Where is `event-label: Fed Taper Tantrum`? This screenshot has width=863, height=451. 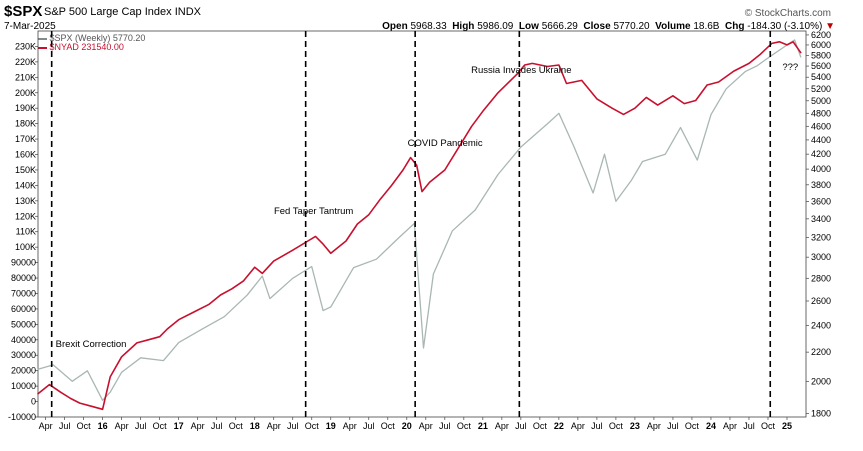 event-label: Fed Taper Tantrum is located at coordinates (313, 211).